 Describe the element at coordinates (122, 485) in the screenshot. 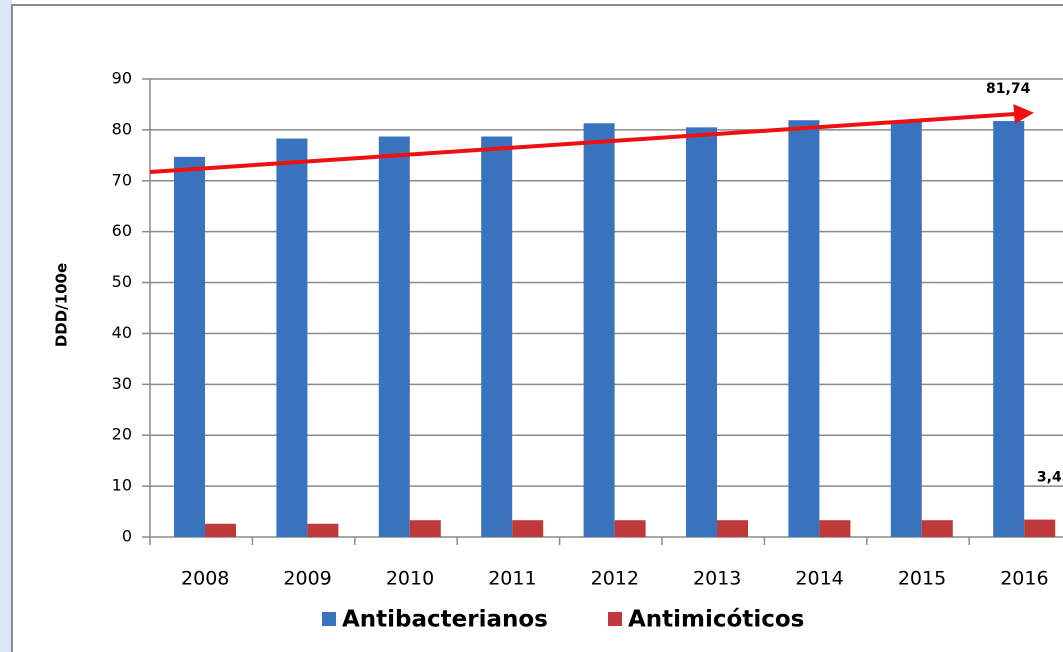

I see `y-tick-label: 10` at that location.